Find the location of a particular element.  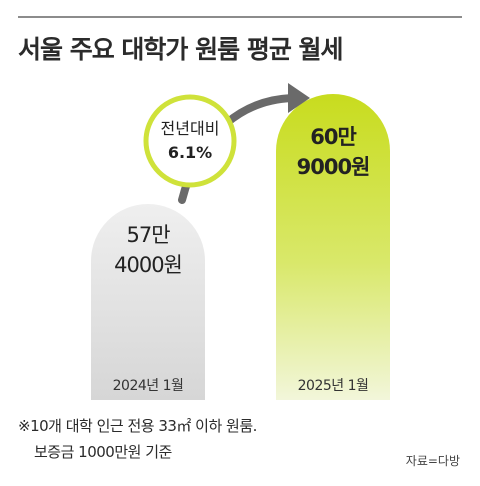

source-credit: 자료=다방 is located at coordinates (432, 461).